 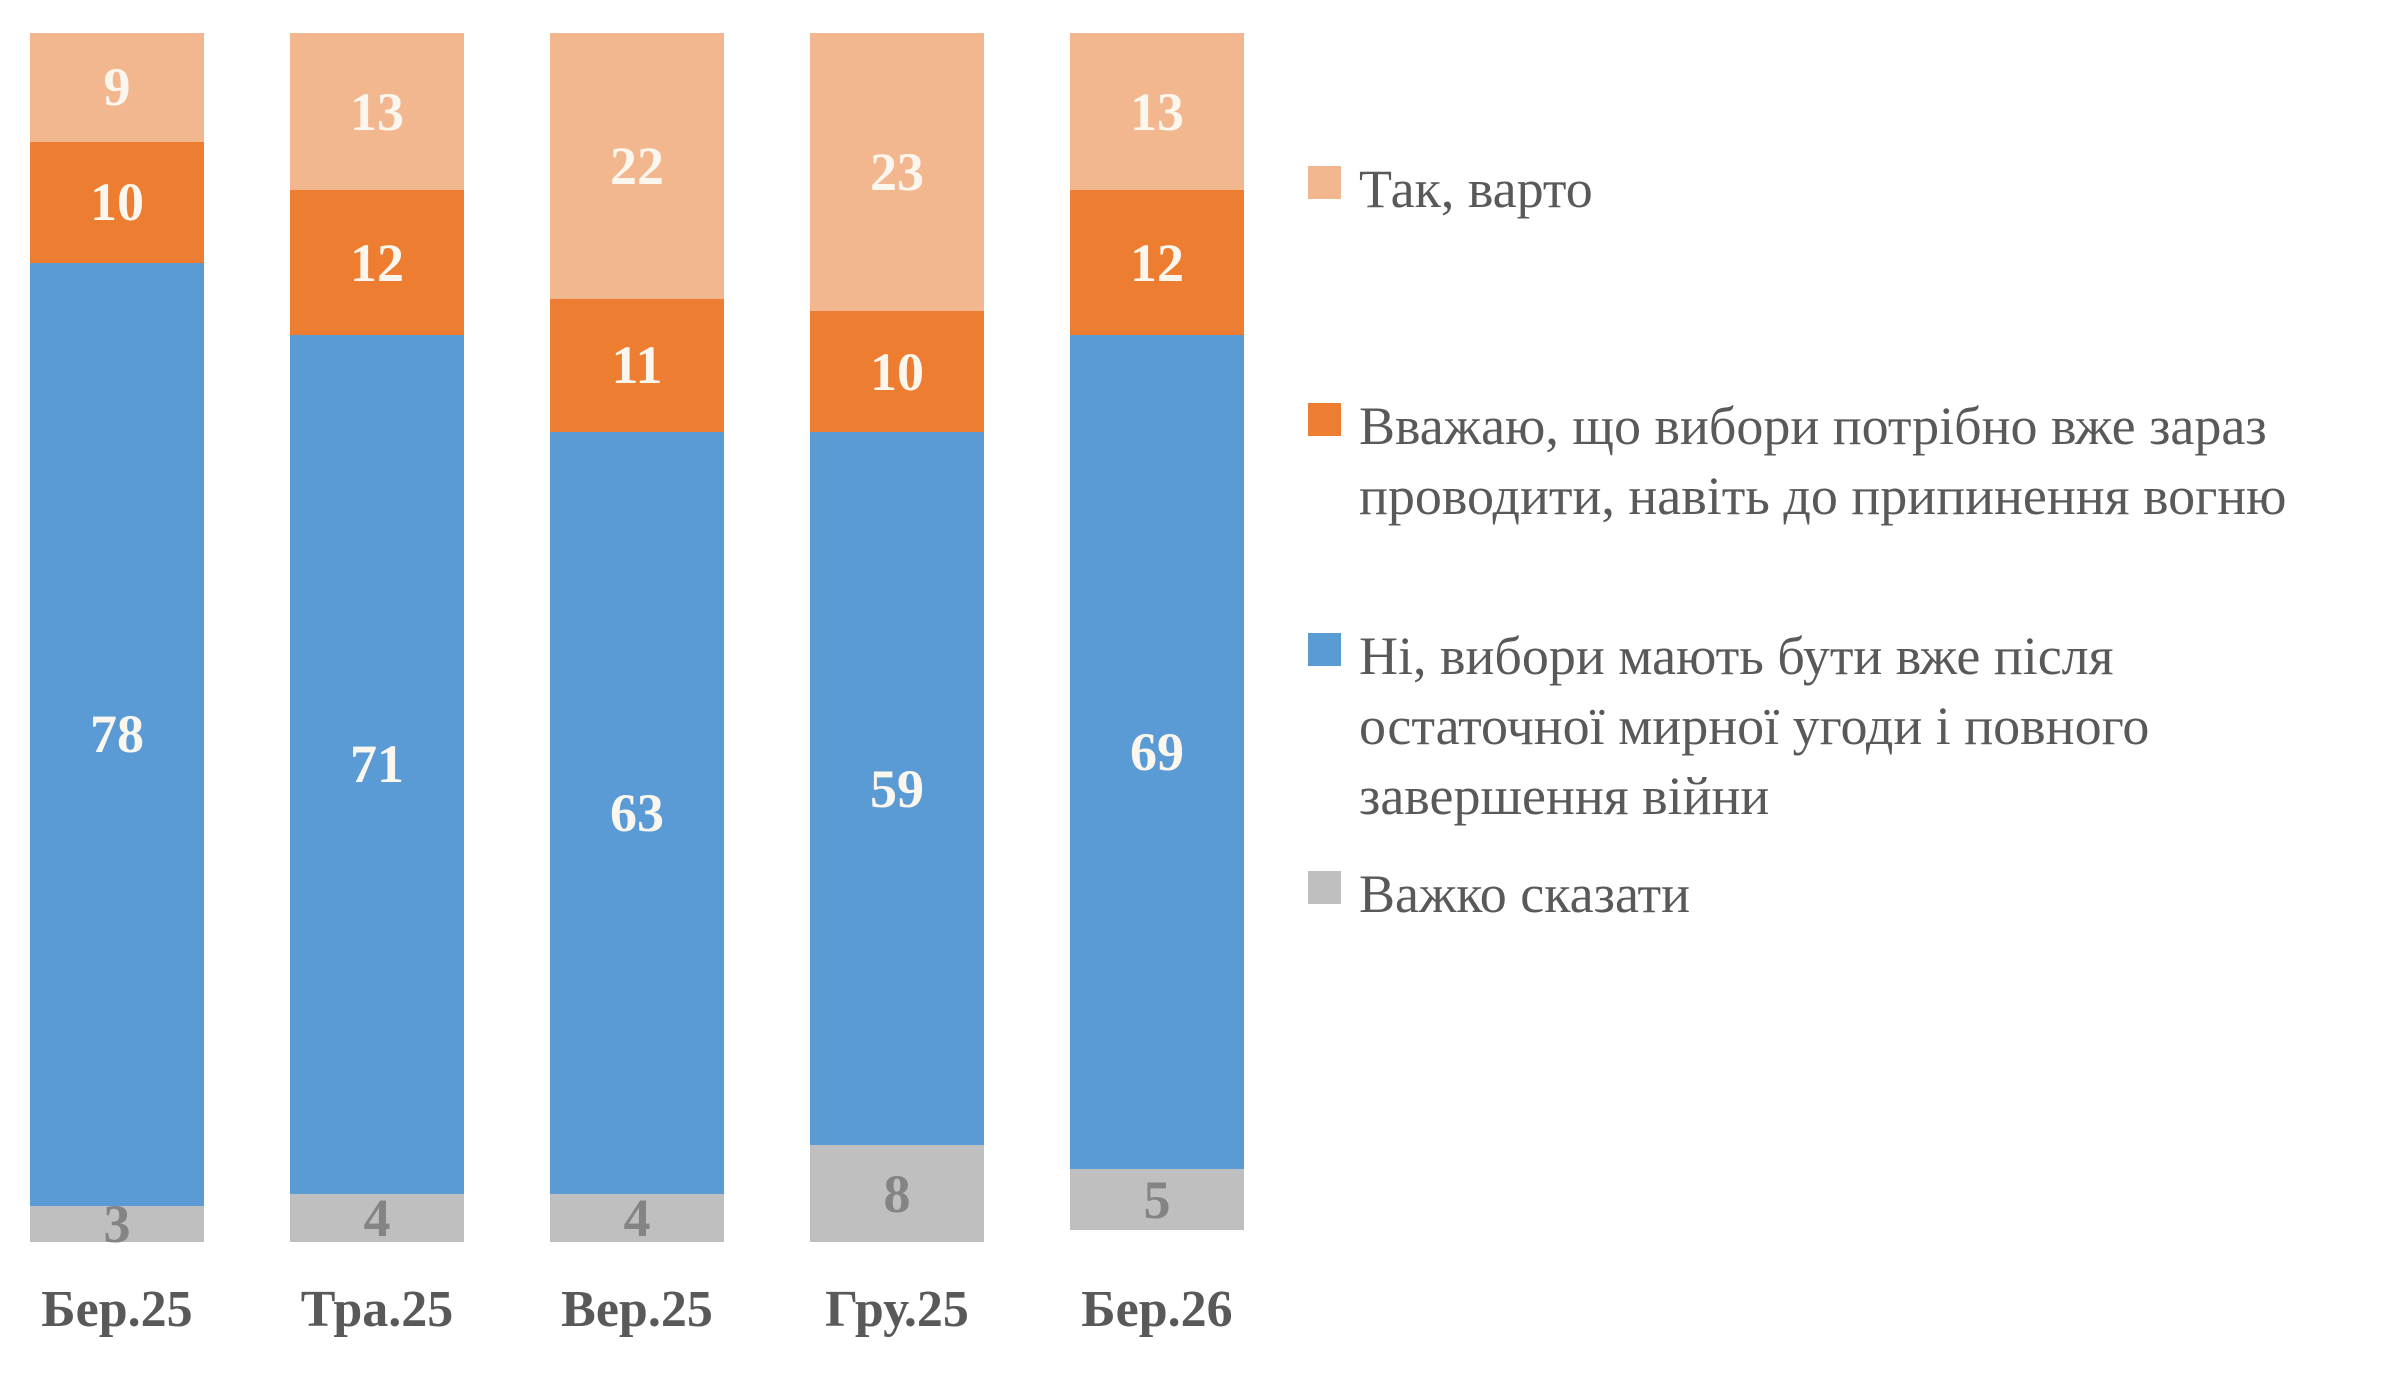 What do you see at coordinates (1525, 894) in the screenshot?
I see `legend-label: Важко сказати` at bounding box center [1525, 894].